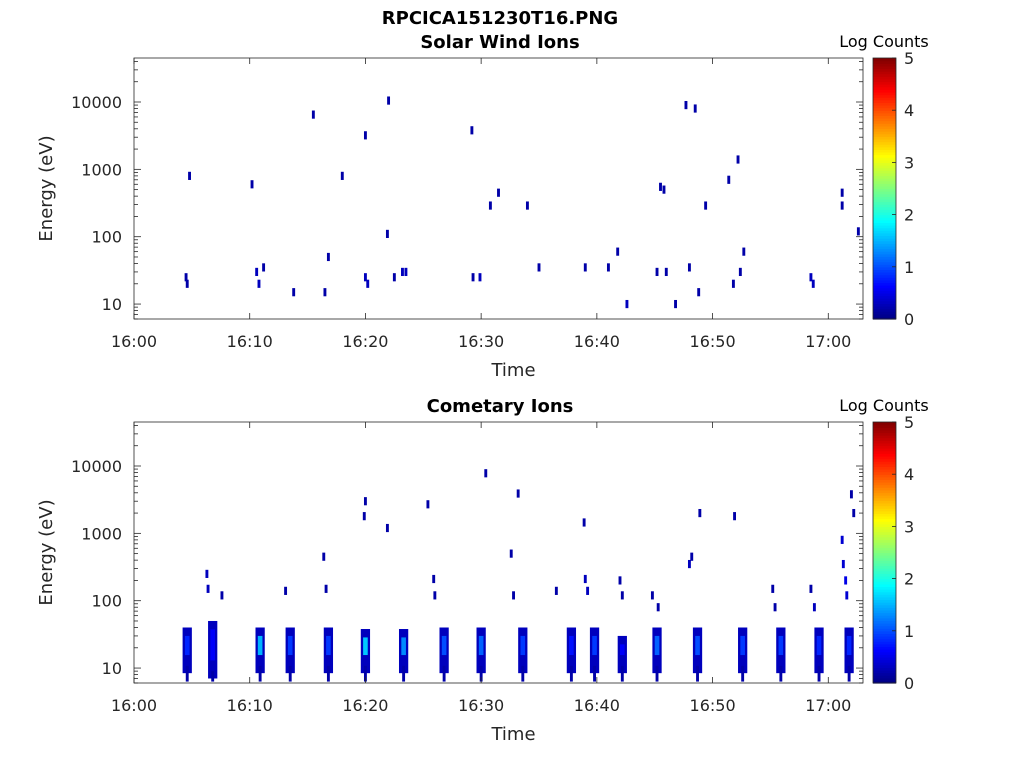 The image size is (1024, 768). What do you see at coordinates (481, 341) in the screenshot?
I see `x-tick-label: 16:30` at bounding box center [481, 341].